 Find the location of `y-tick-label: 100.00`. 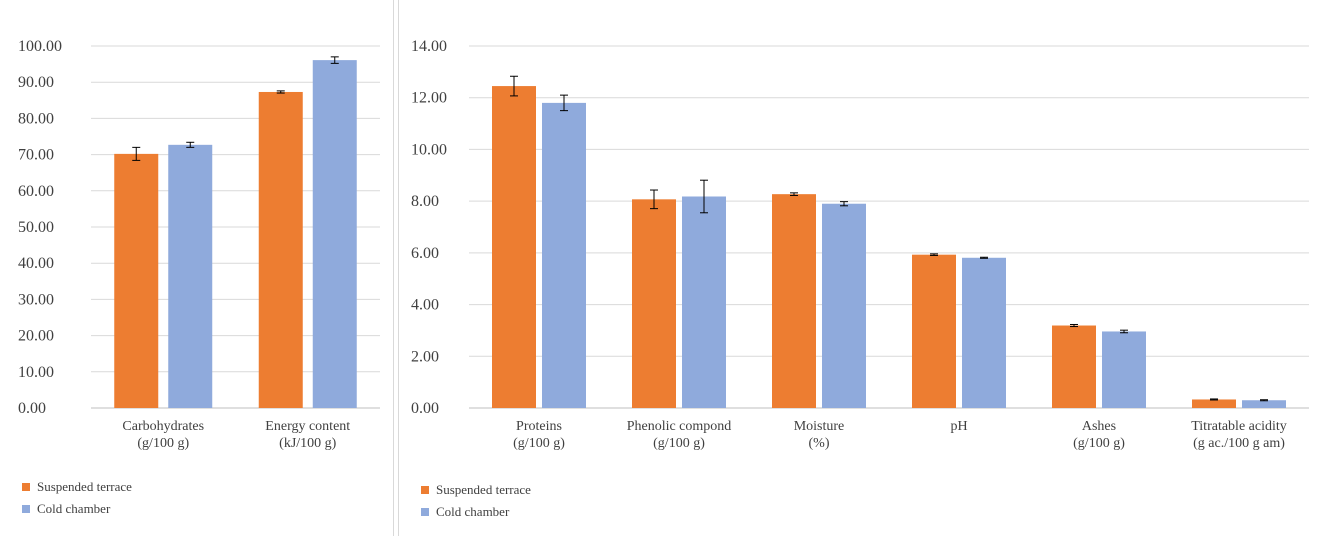

y-tick-label: 100.00 is located at coordinates (40, 46).